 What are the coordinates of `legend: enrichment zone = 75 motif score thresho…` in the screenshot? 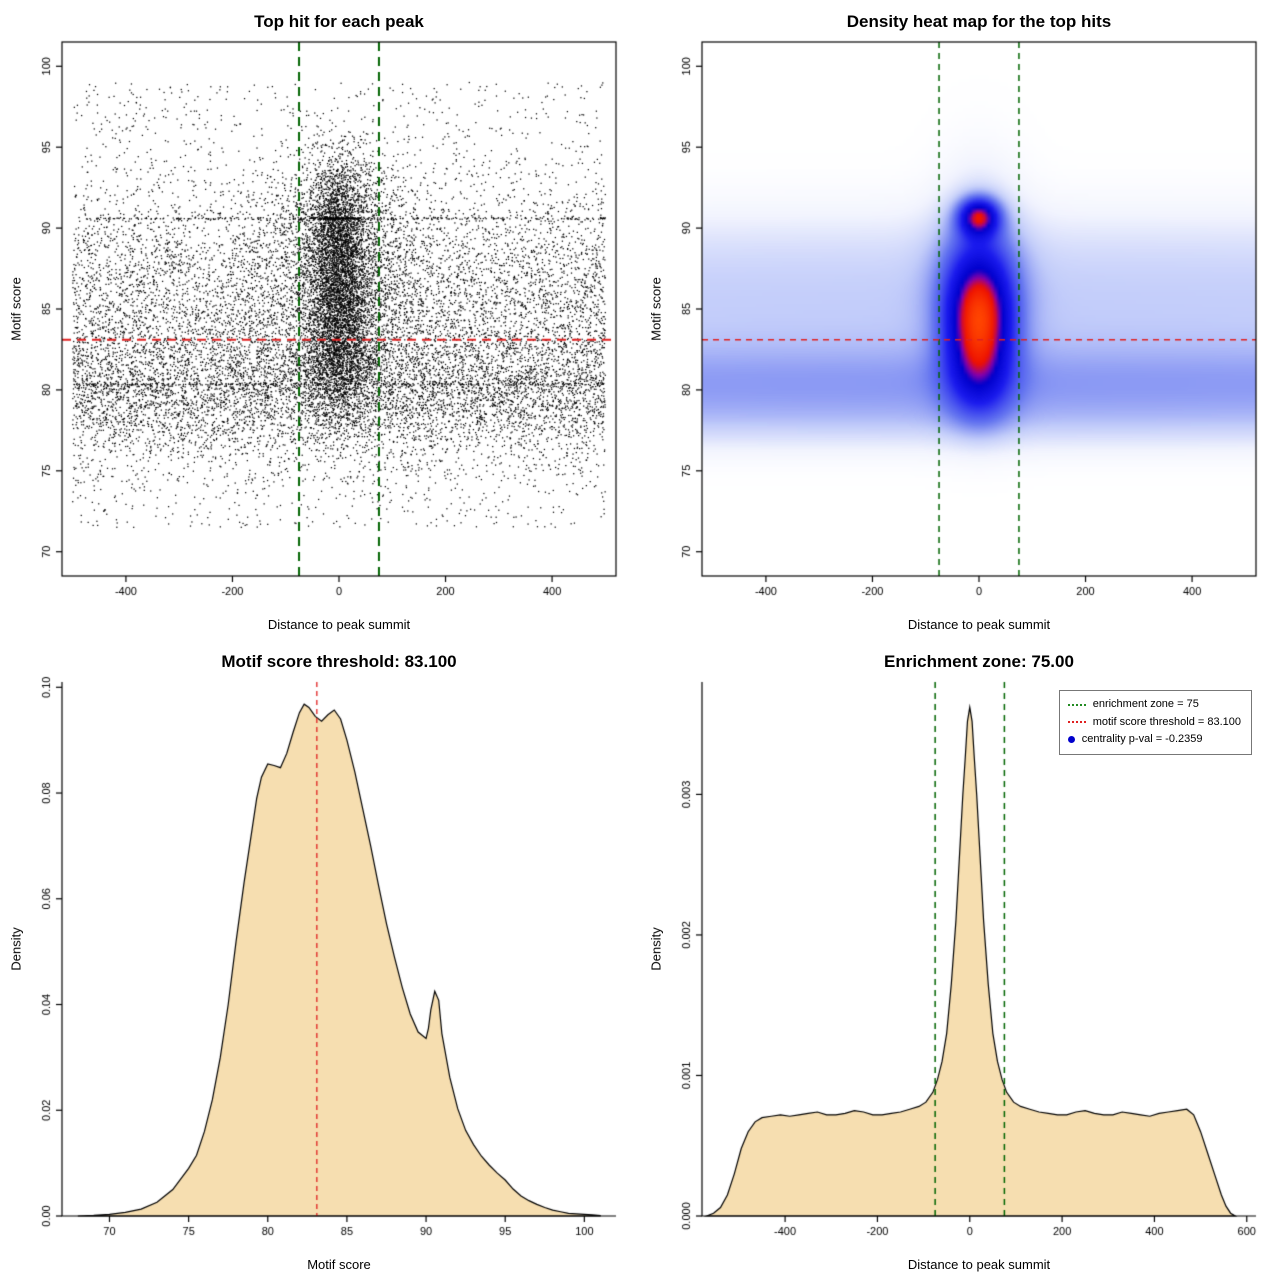 It's located at (1155, 722).